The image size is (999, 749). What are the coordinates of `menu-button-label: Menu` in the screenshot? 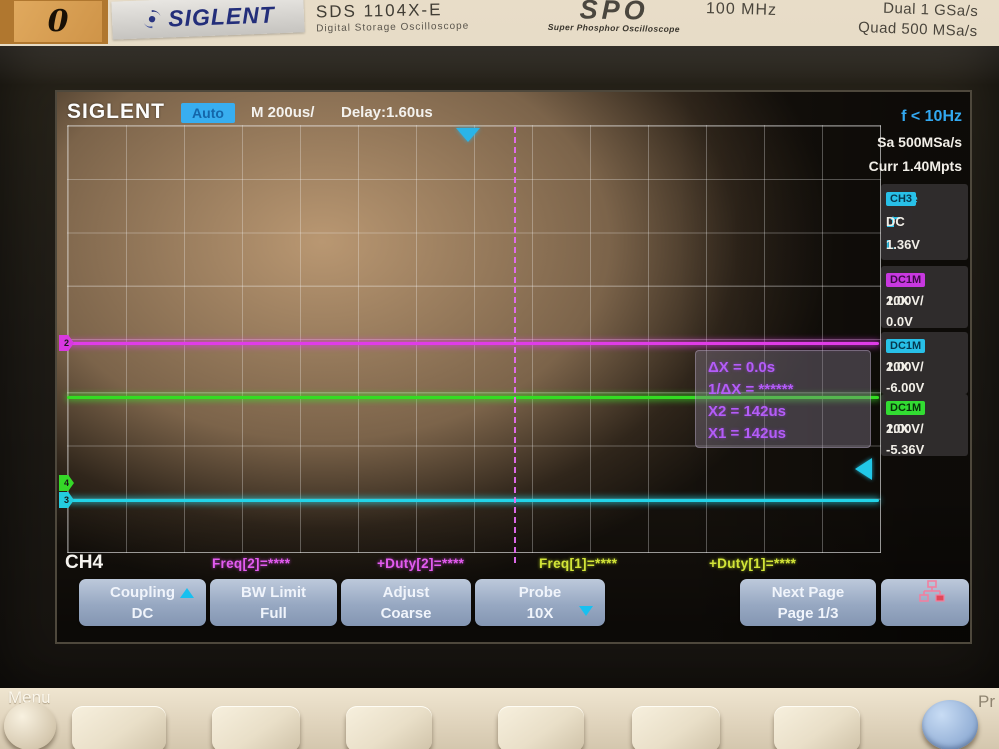 It's located at (29, 697).